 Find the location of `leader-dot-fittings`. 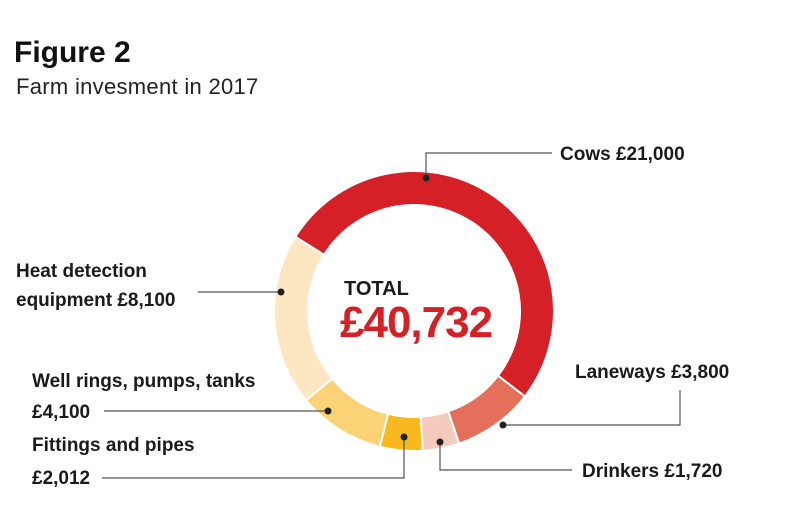

leader-dot-fittings is located at coordinates (404, 437).